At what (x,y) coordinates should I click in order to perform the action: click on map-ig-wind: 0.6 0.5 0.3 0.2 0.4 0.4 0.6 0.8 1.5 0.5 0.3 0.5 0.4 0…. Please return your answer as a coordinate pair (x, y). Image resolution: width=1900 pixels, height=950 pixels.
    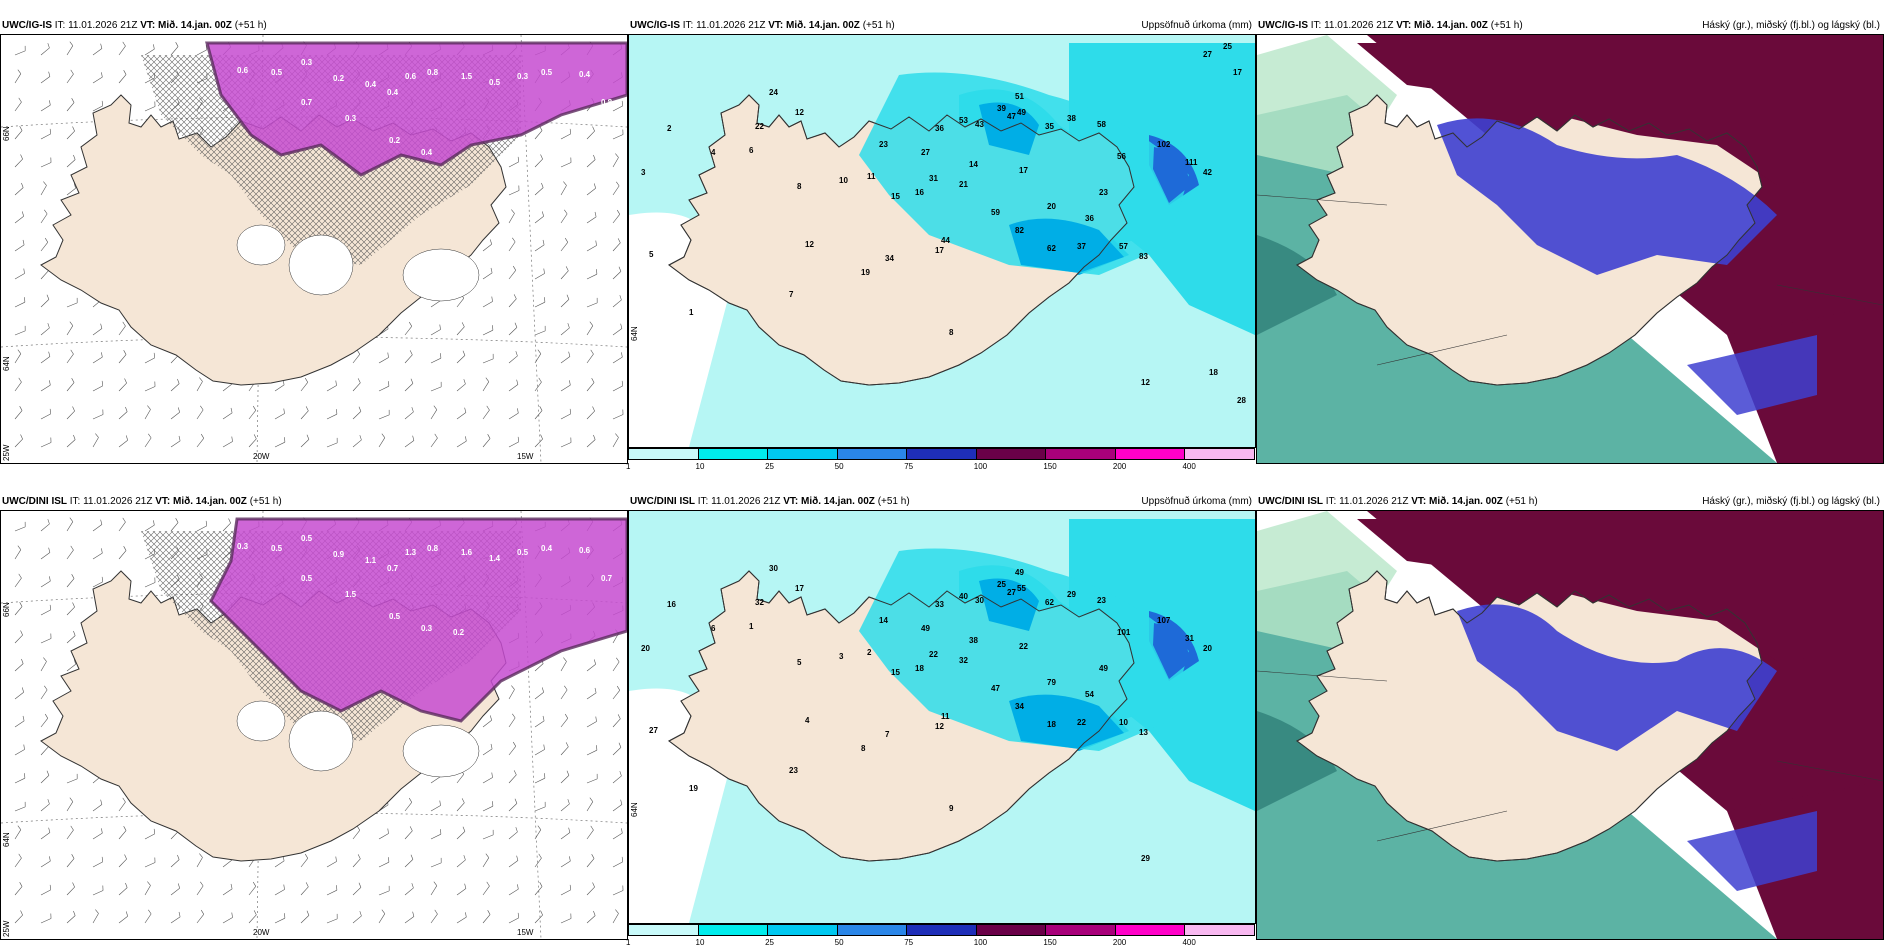
    Looking at the image, I should click on (314, 249).